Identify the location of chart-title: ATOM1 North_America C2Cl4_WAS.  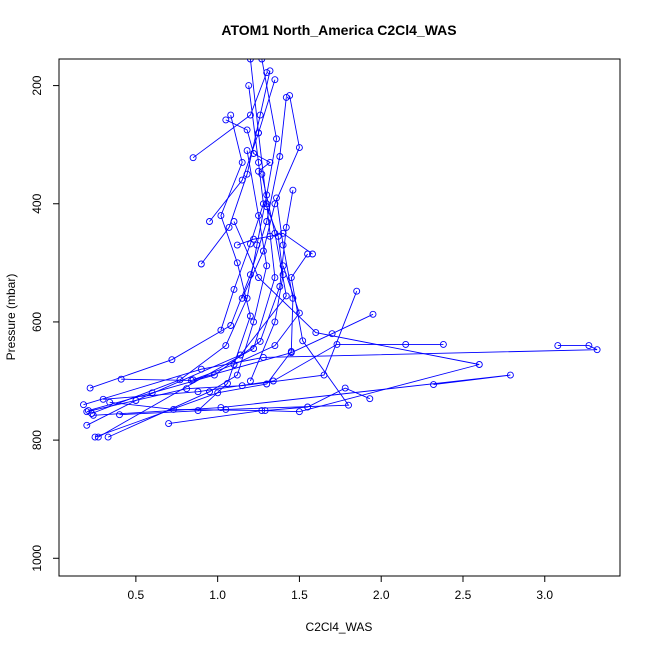
(338, 30).